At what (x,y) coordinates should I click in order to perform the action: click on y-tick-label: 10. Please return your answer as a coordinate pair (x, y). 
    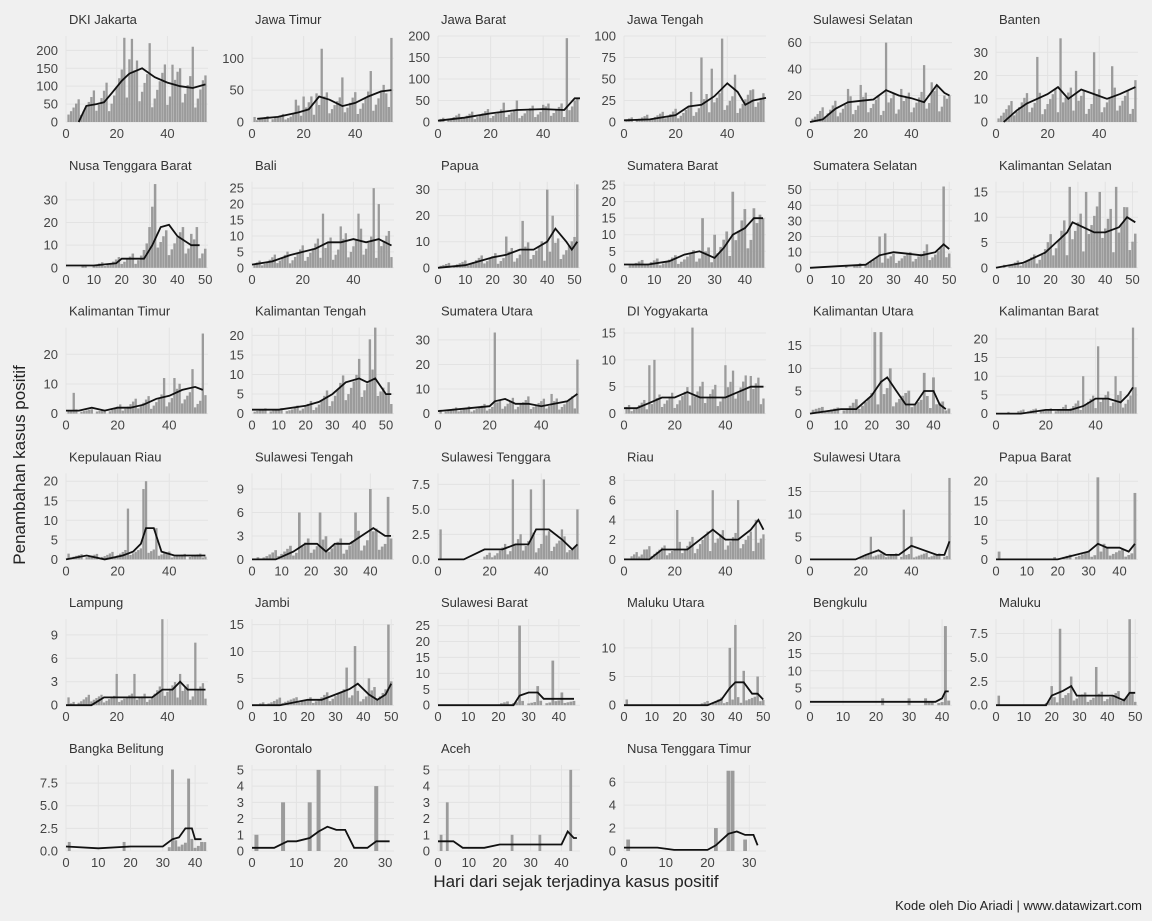
    Looking at the image, I should click on (609, 234).